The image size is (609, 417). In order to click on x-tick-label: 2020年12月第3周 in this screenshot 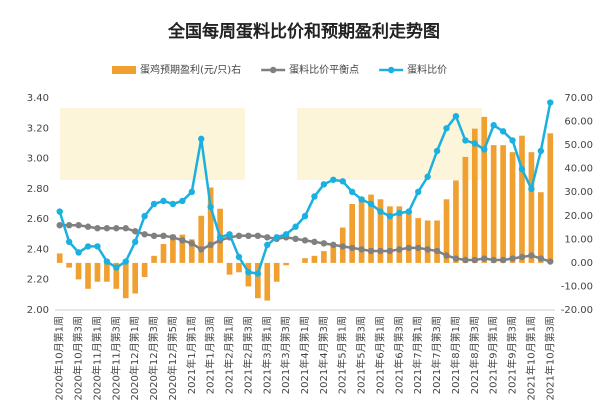, I will do `click(153, 358)`.